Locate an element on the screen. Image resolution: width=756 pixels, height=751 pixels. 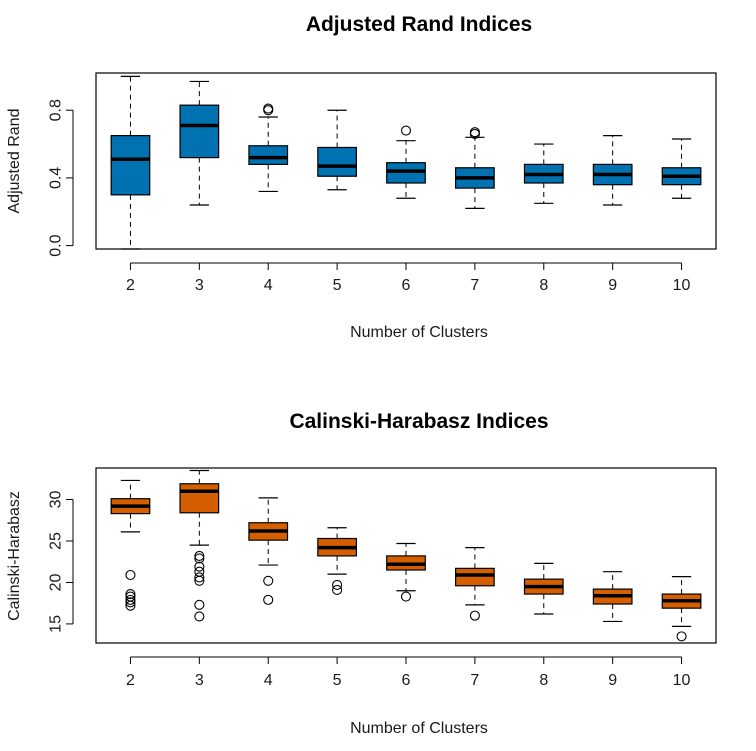
y-tick-label: 0.0 is located at coordinates (56, 245).